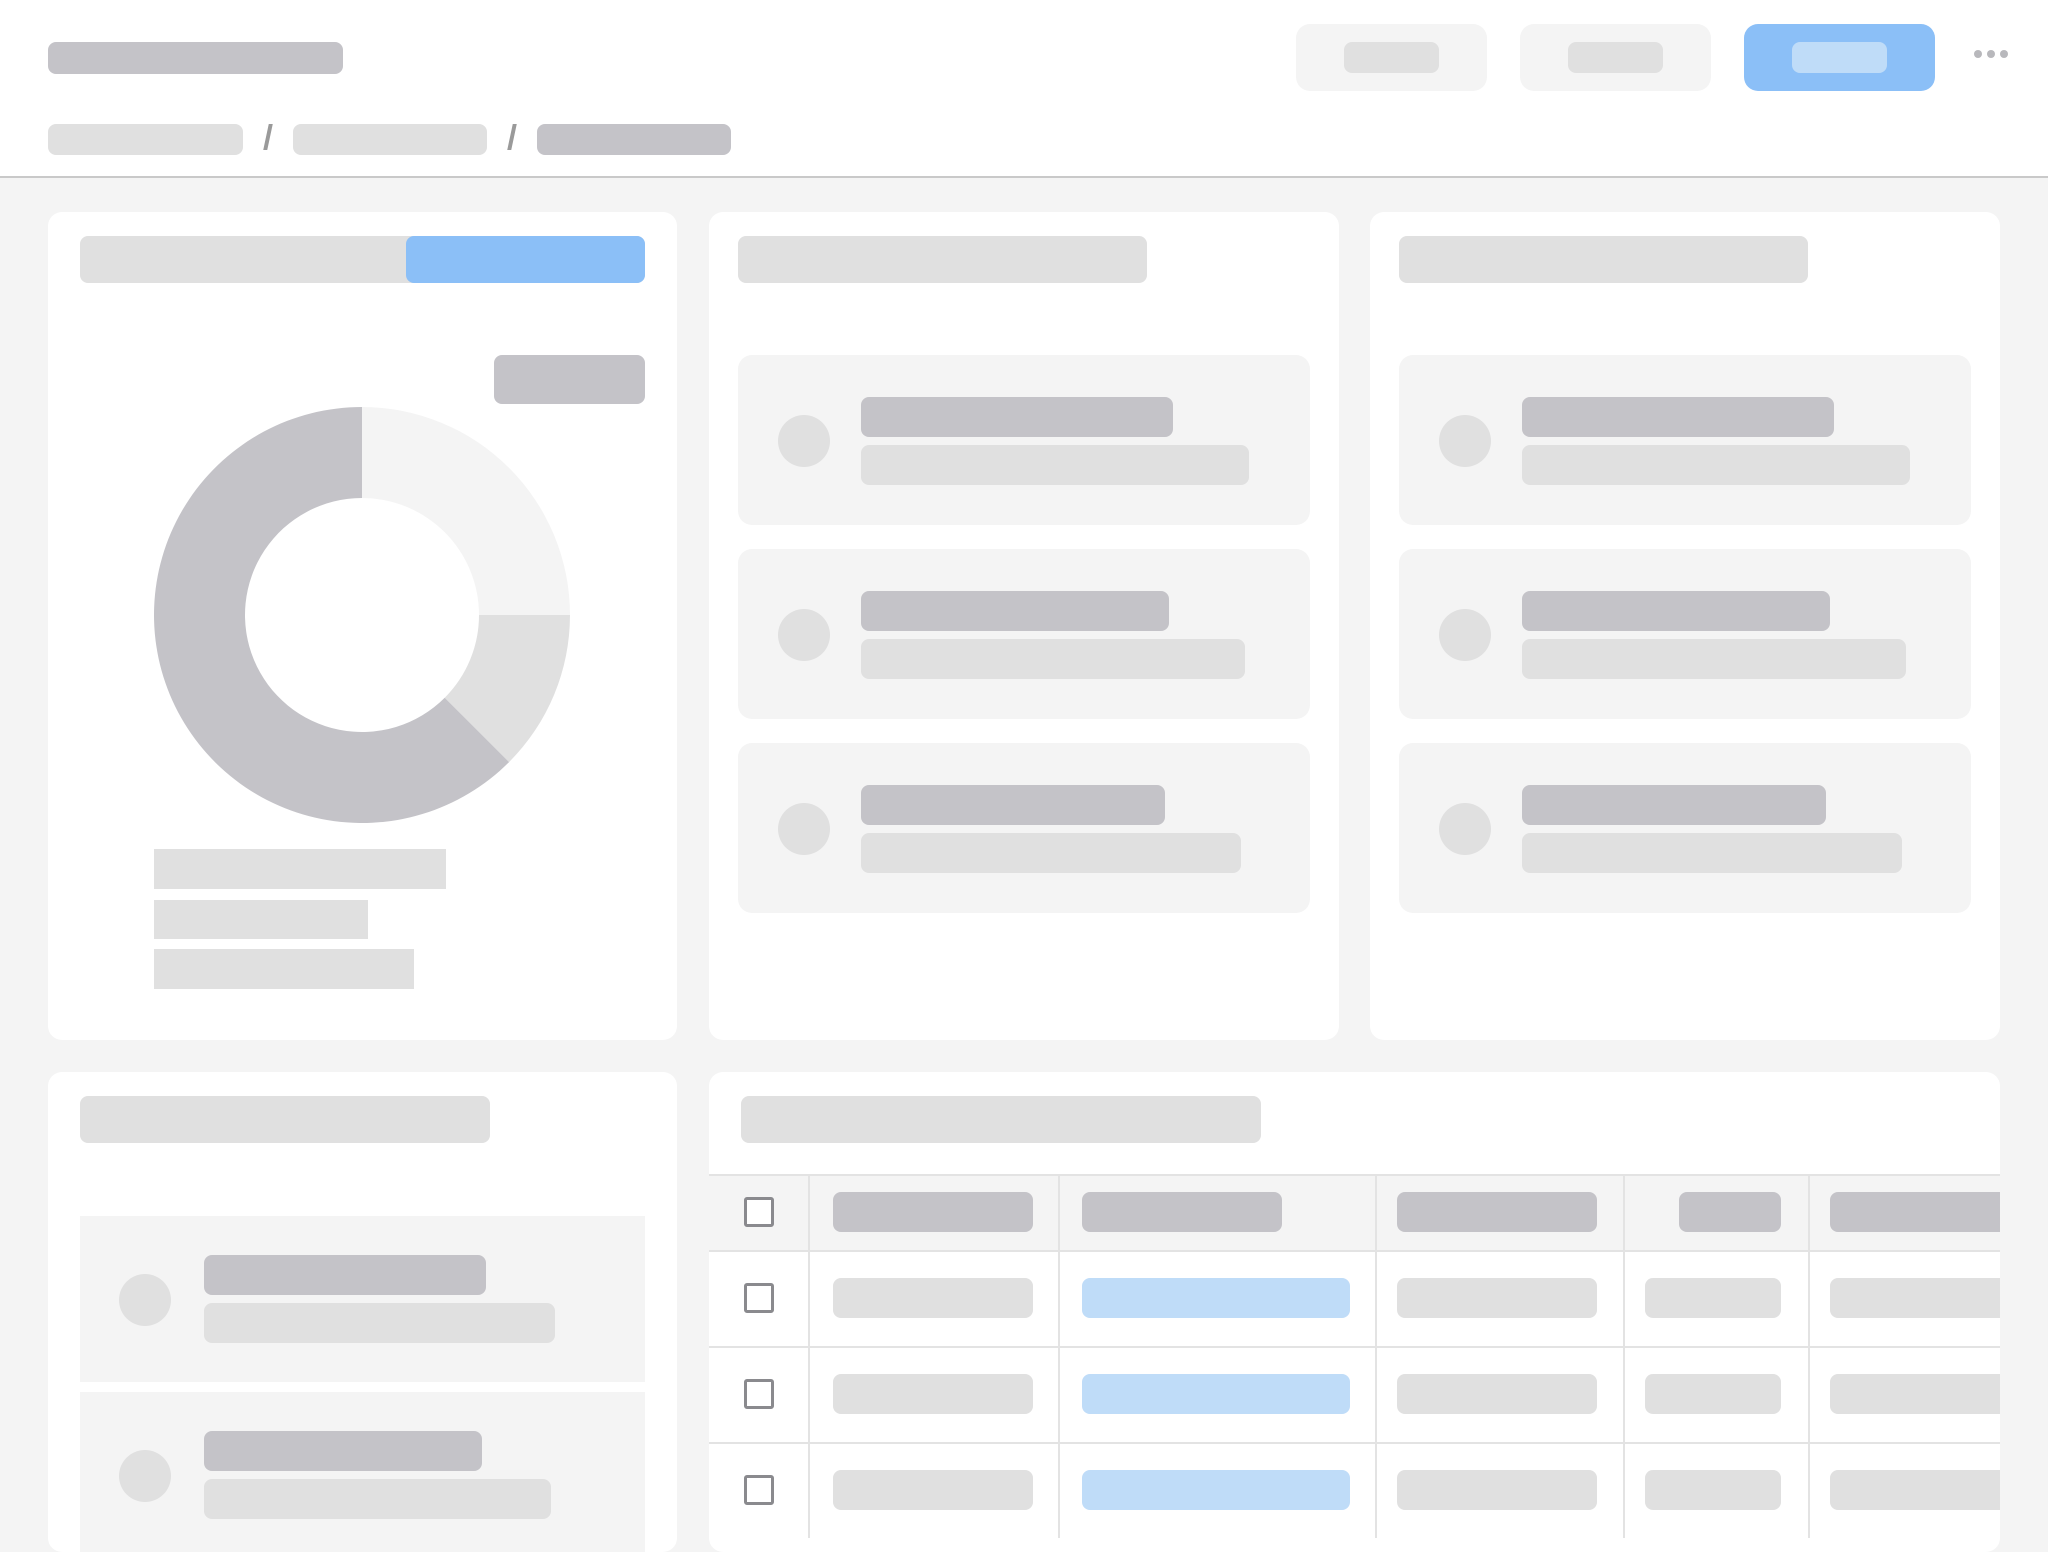 The image size is (2048, 1552). What do you see at coordinates (1024, 89) in the screenshot?
I see `header` at bounding box center [1024, 89].